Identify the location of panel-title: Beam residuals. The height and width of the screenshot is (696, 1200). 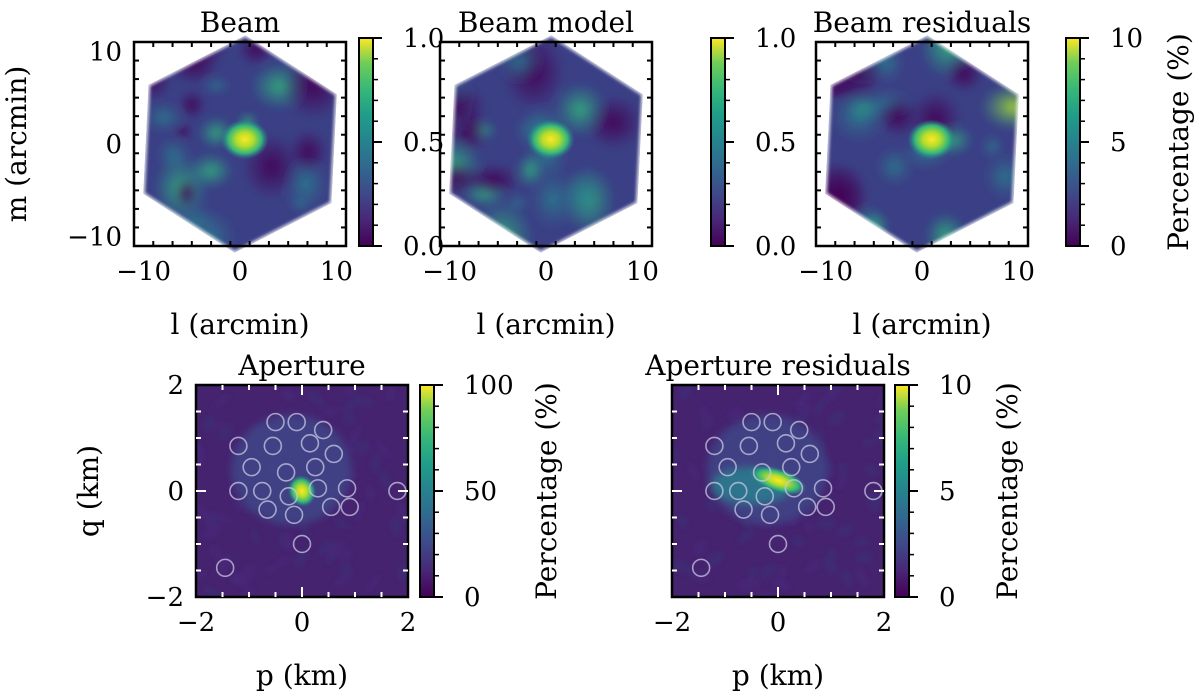
(922, 22).